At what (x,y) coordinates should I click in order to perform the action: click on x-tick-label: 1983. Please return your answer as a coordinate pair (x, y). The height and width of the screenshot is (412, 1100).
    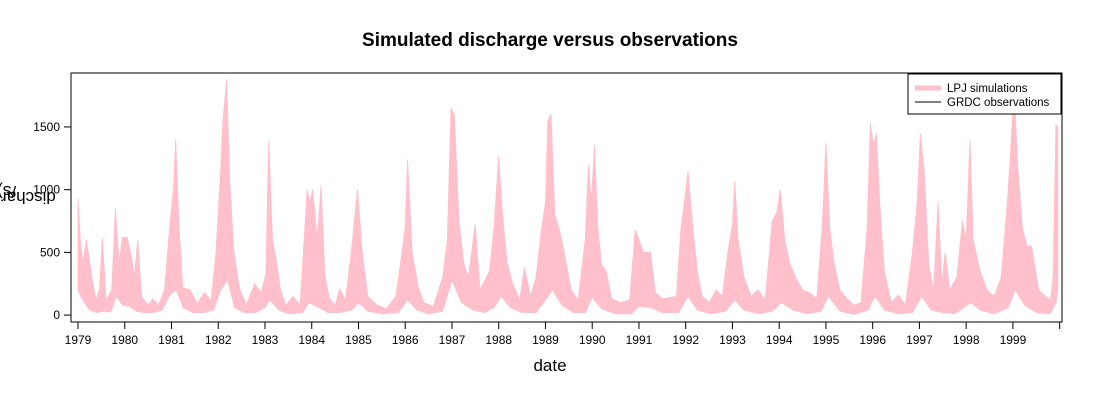
    Looking at the image, I should click on (265, 340).